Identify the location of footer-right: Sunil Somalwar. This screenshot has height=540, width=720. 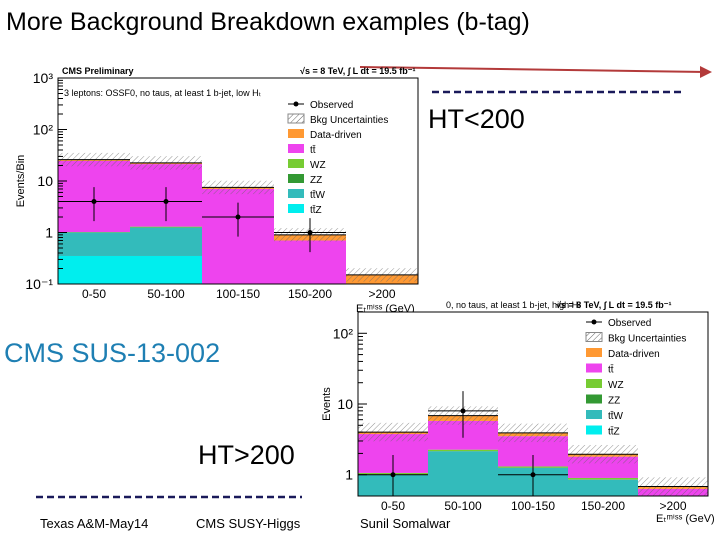
(405, 523).